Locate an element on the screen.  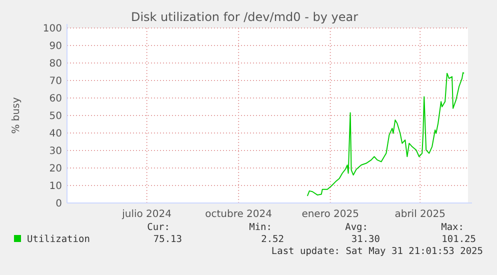
text: 101.25 is located at coordinates (459, 239).